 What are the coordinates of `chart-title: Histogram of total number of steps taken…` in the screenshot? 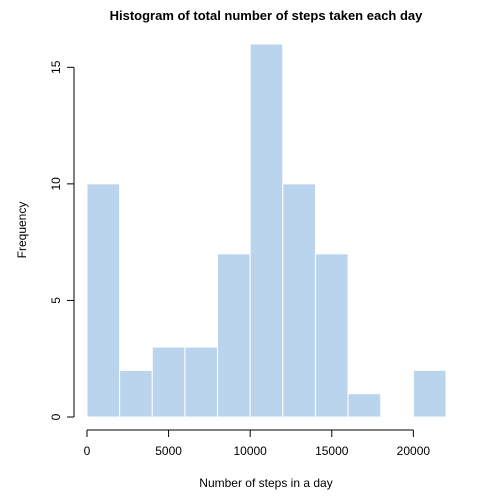 It's located at (267, 15).